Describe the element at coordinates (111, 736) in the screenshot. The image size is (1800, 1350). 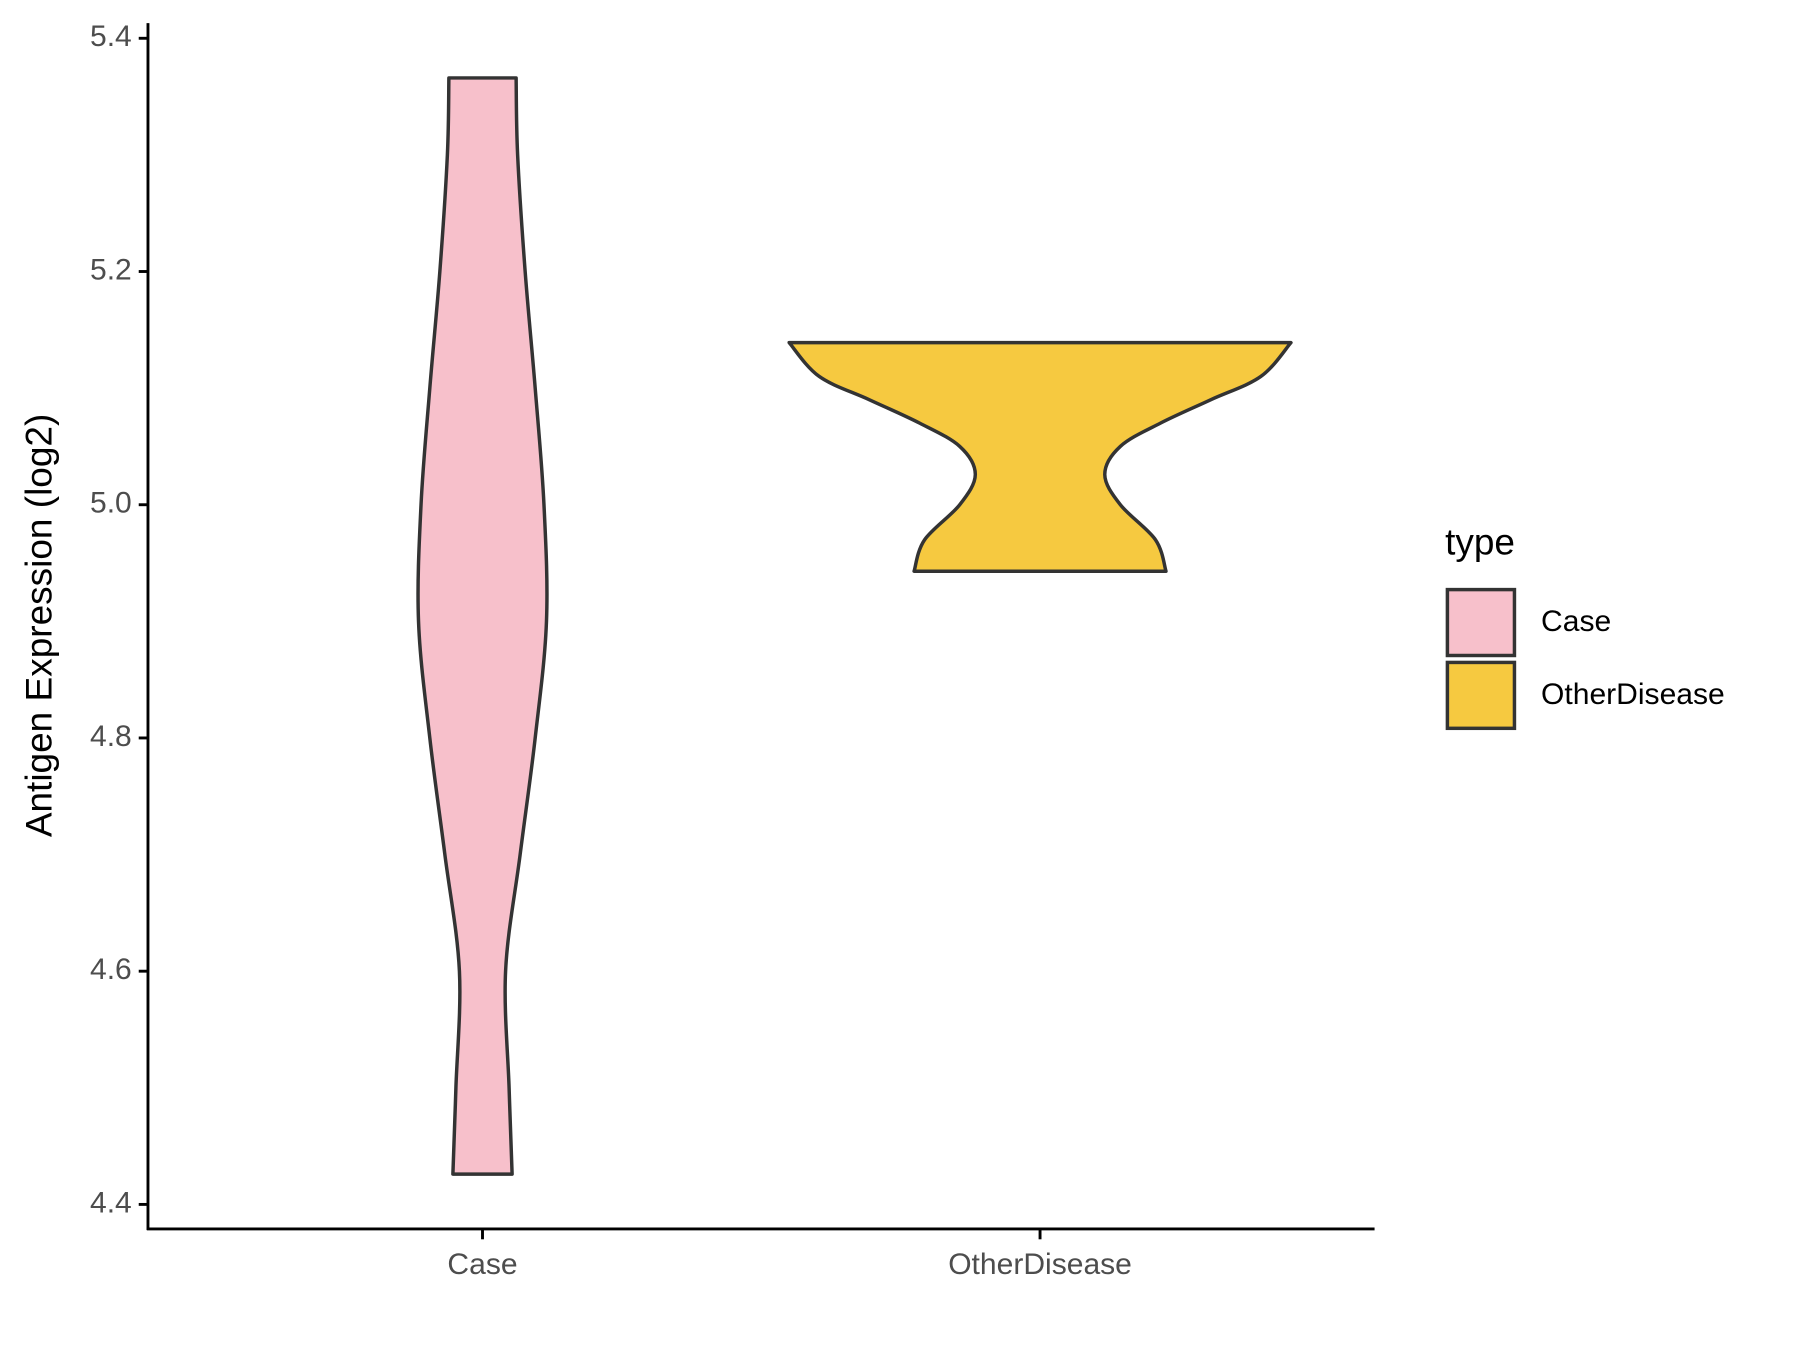
I see `y-tick-label: 4.8` at that location.